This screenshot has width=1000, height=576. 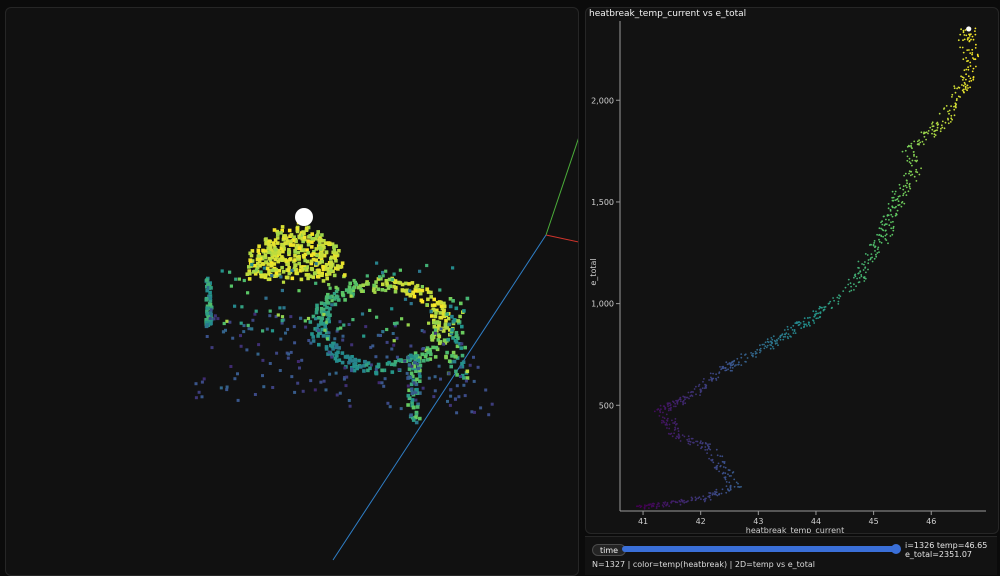 I want to click on x-tick-label: 45, so click(x=874, y=521).